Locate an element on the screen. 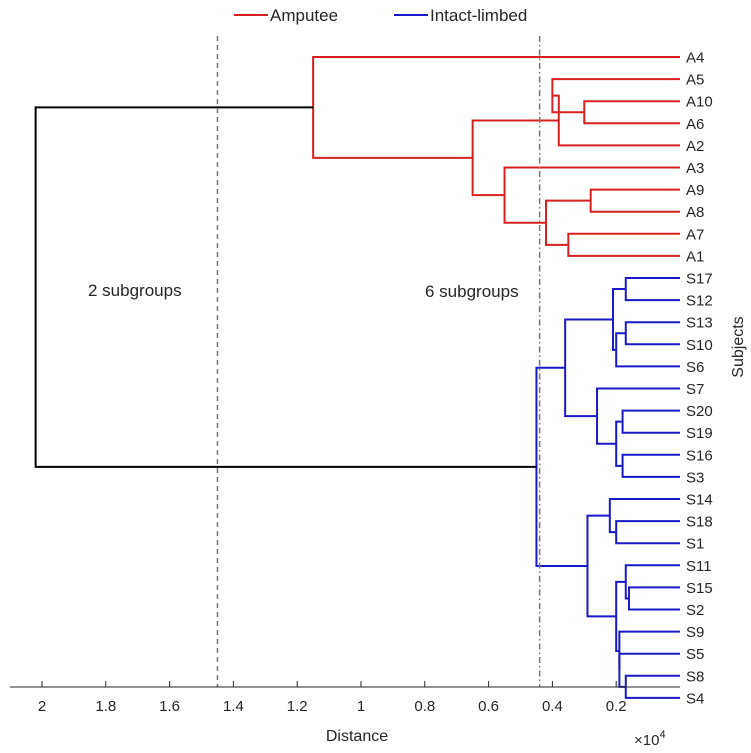 This screenshot has width=751, height=753. x-axis-exponent-base: ×10 is located at coordinates (646, 740).